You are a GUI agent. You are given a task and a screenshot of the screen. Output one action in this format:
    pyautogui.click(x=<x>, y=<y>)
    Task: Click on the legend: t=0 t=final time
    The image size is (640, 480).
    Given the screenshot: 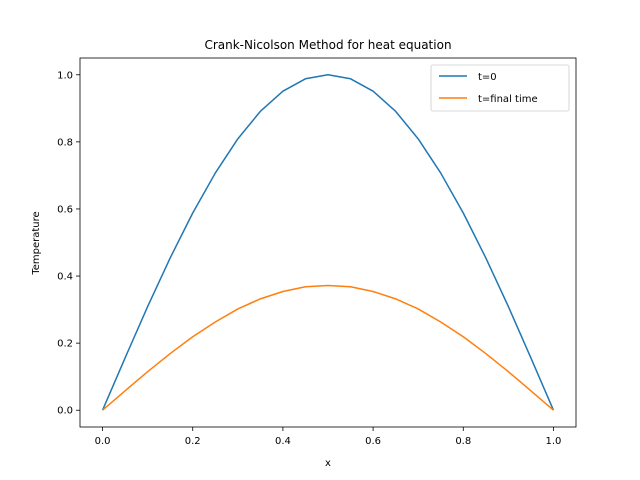 What is the action you would take?
    pyautogui.click(x=500, y=88)
    